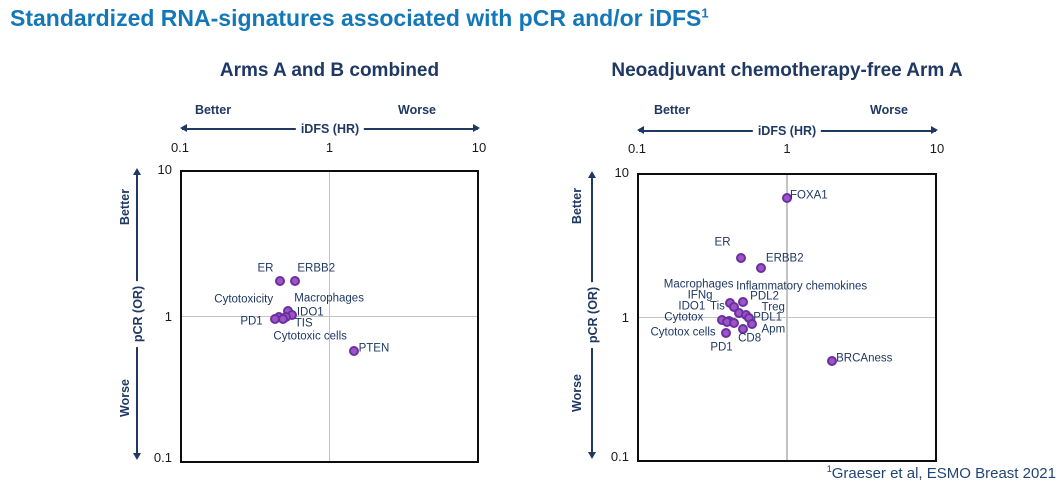 The width and height of the screenshot is (1064, 492). Describe the element at coordinates (773, 307) in the screenshot. I see `point-label-treg: Treg` at that location.